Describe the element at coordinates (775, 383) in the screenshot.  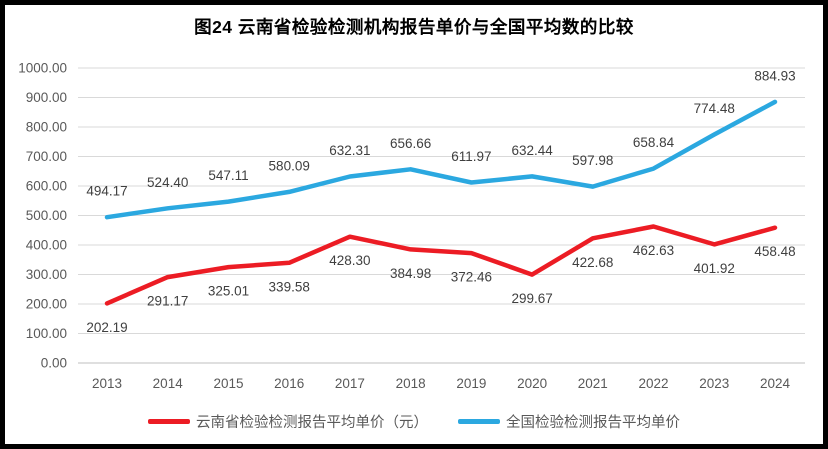
I see `x-tick-label: 2024` at that location.